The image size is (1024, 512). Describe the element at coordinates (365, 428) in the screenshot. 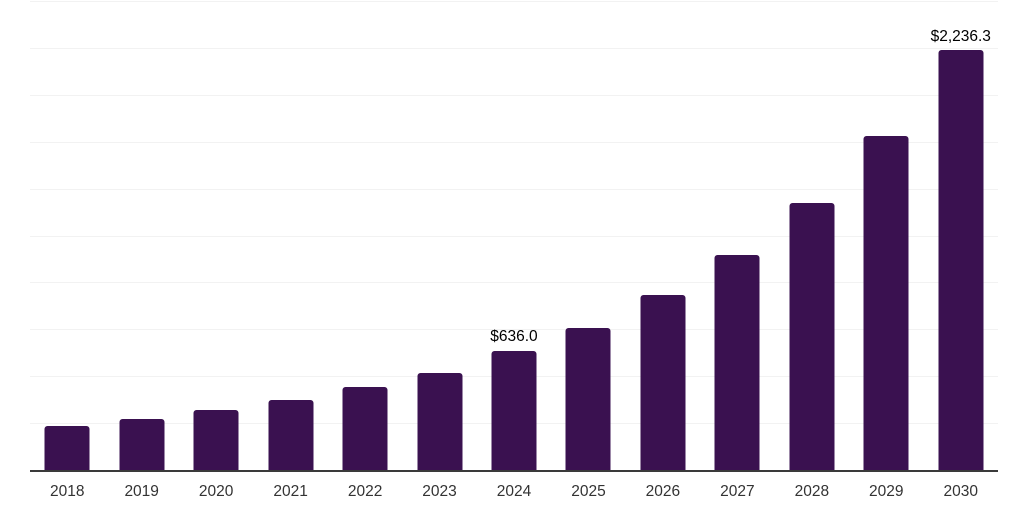

I see `bar-2022` at that location.